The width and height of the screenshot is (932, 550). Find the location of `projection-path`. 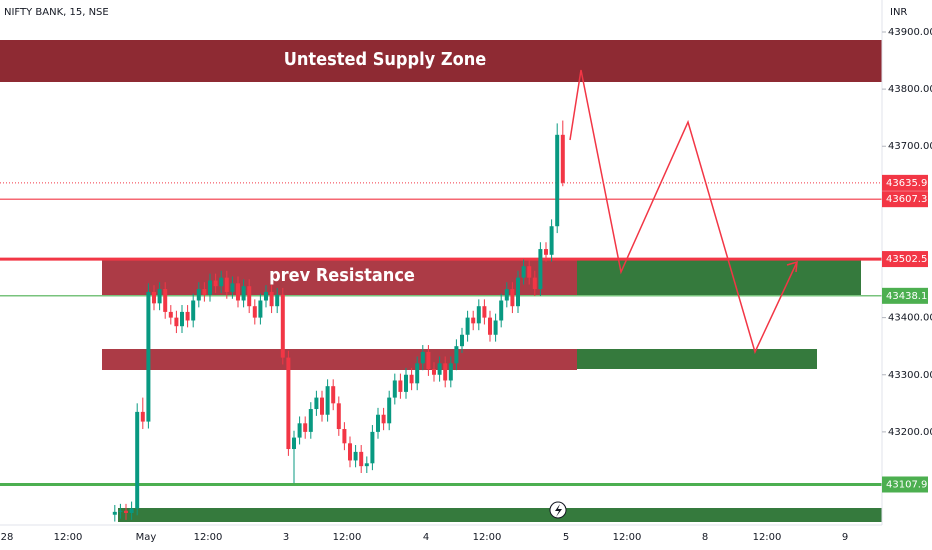

projection-path is located at coordinates (683, 212).